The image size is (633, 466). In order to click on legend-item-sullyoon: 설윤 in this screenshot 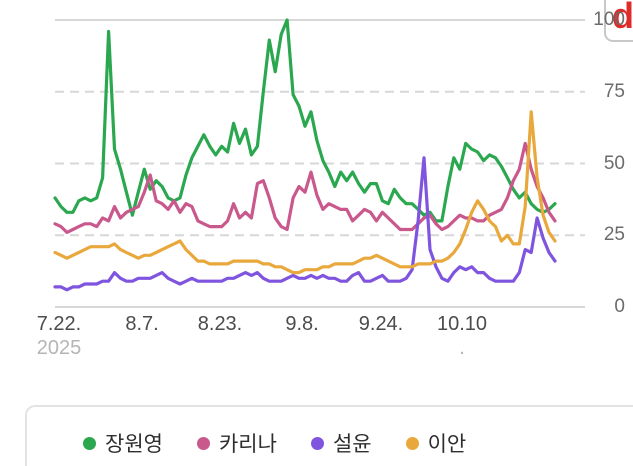, I will do `click(341, 443)`.